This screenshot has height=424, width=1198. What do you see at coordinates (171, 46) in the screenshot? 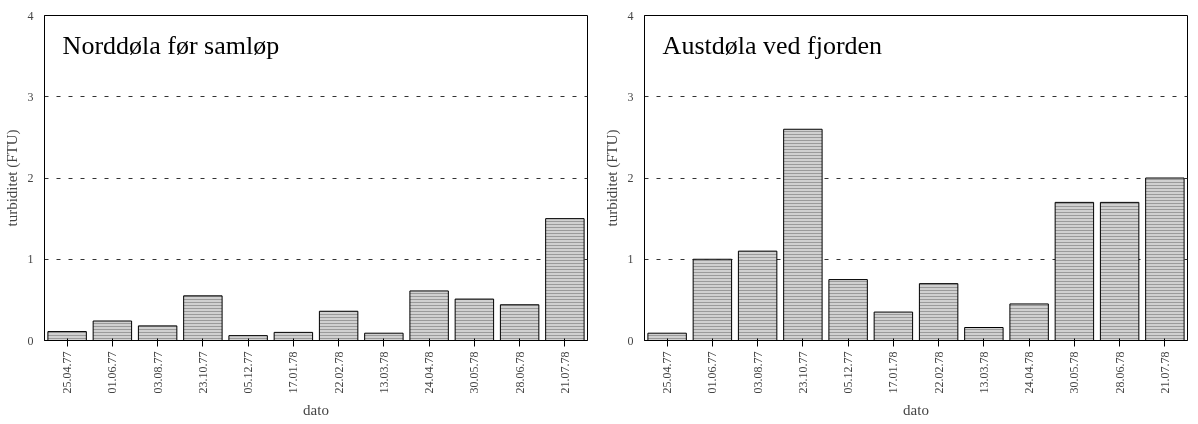
I see `text: Norddøla før samløp` at bounding box center [171, 46].